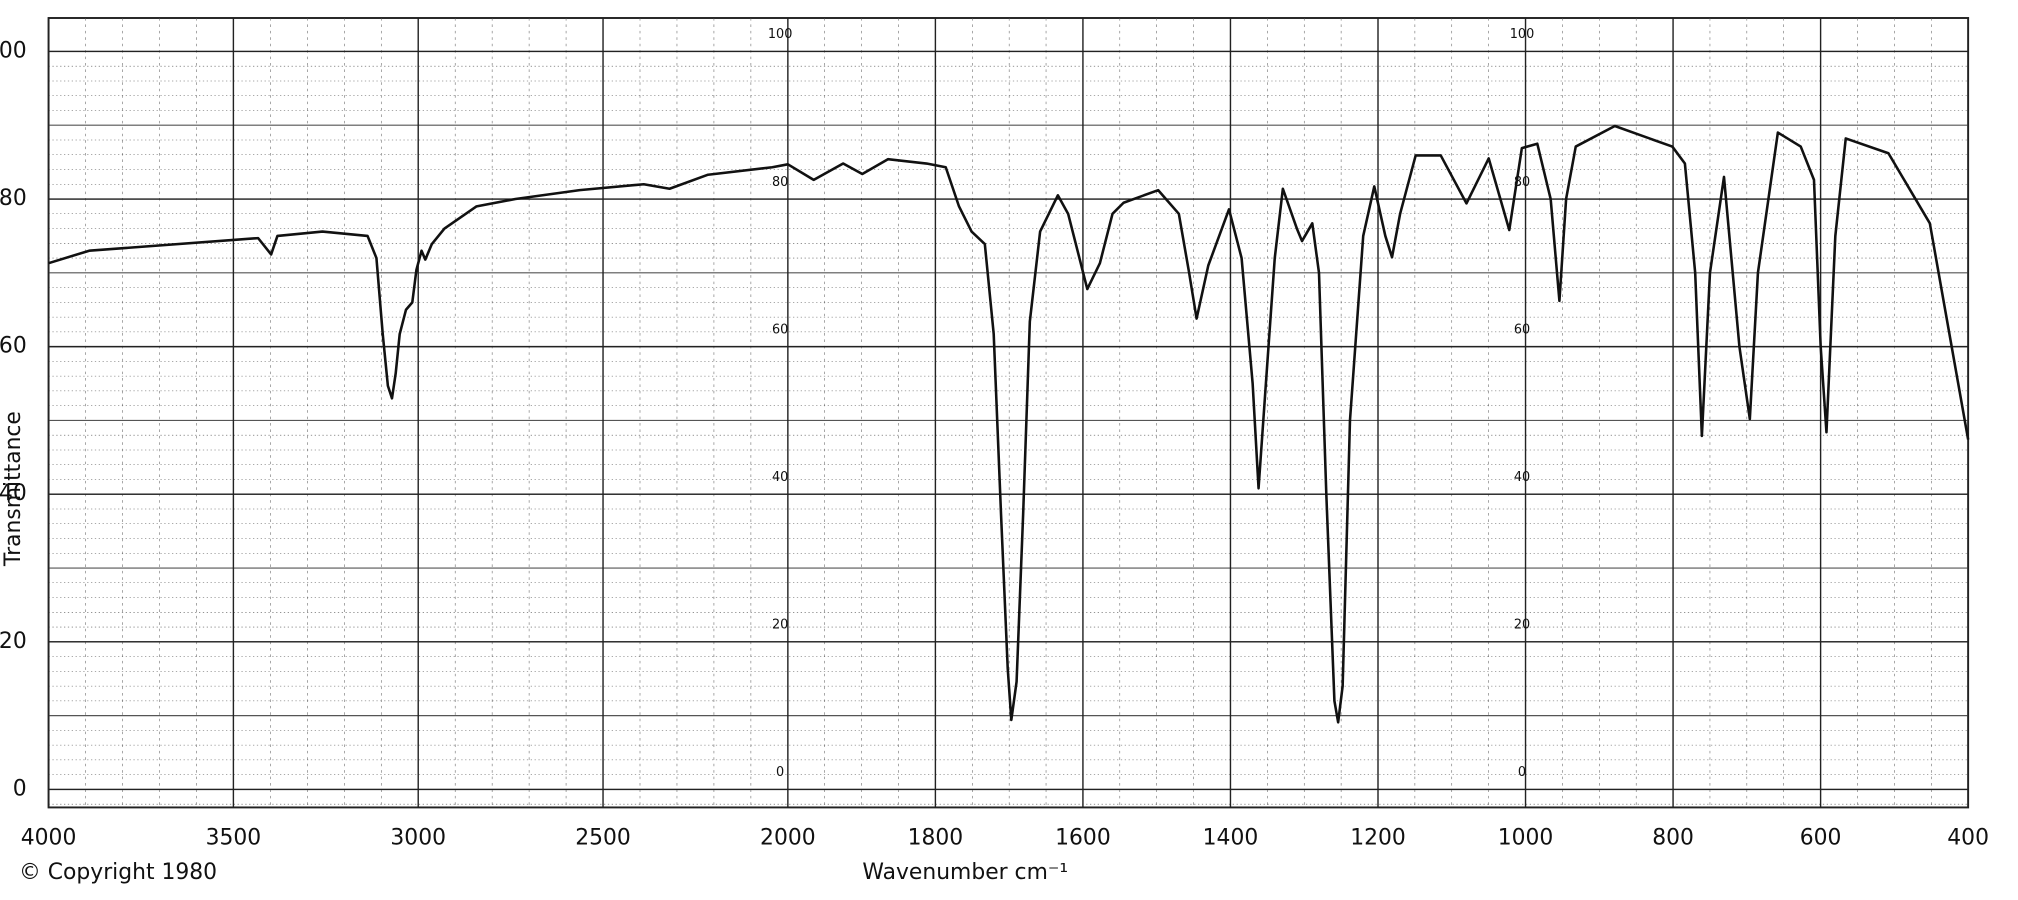 This screenshot has height=900, width=2018. Describe the element at coordinates (13, 641) in the screenshot. I see `y-tick-label: 20` at that location.